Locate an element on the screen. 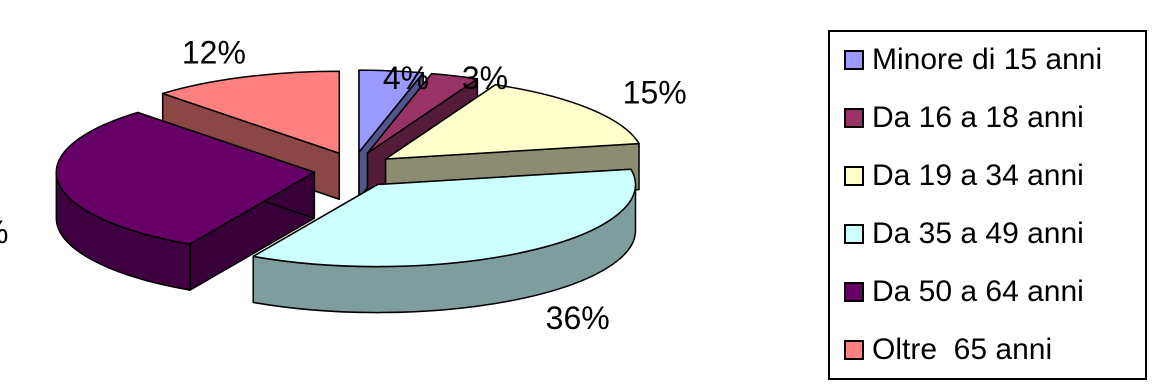  legend-label: Da 19 a 34 anni is located at coordinates (978, 175).